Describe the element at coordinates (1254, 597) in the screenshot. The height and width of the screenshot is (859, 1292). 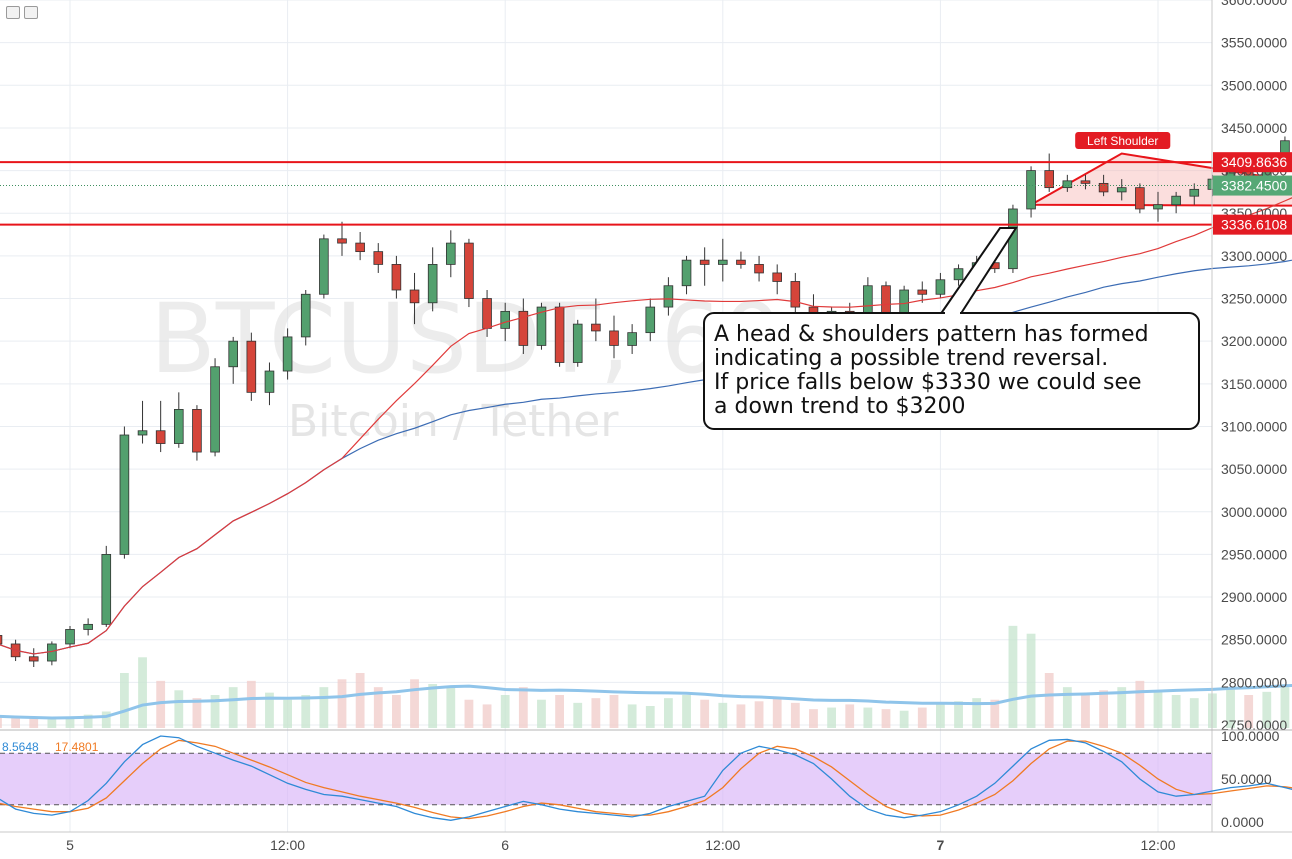
I see `price-tick-label: 2900.0000` at that location.